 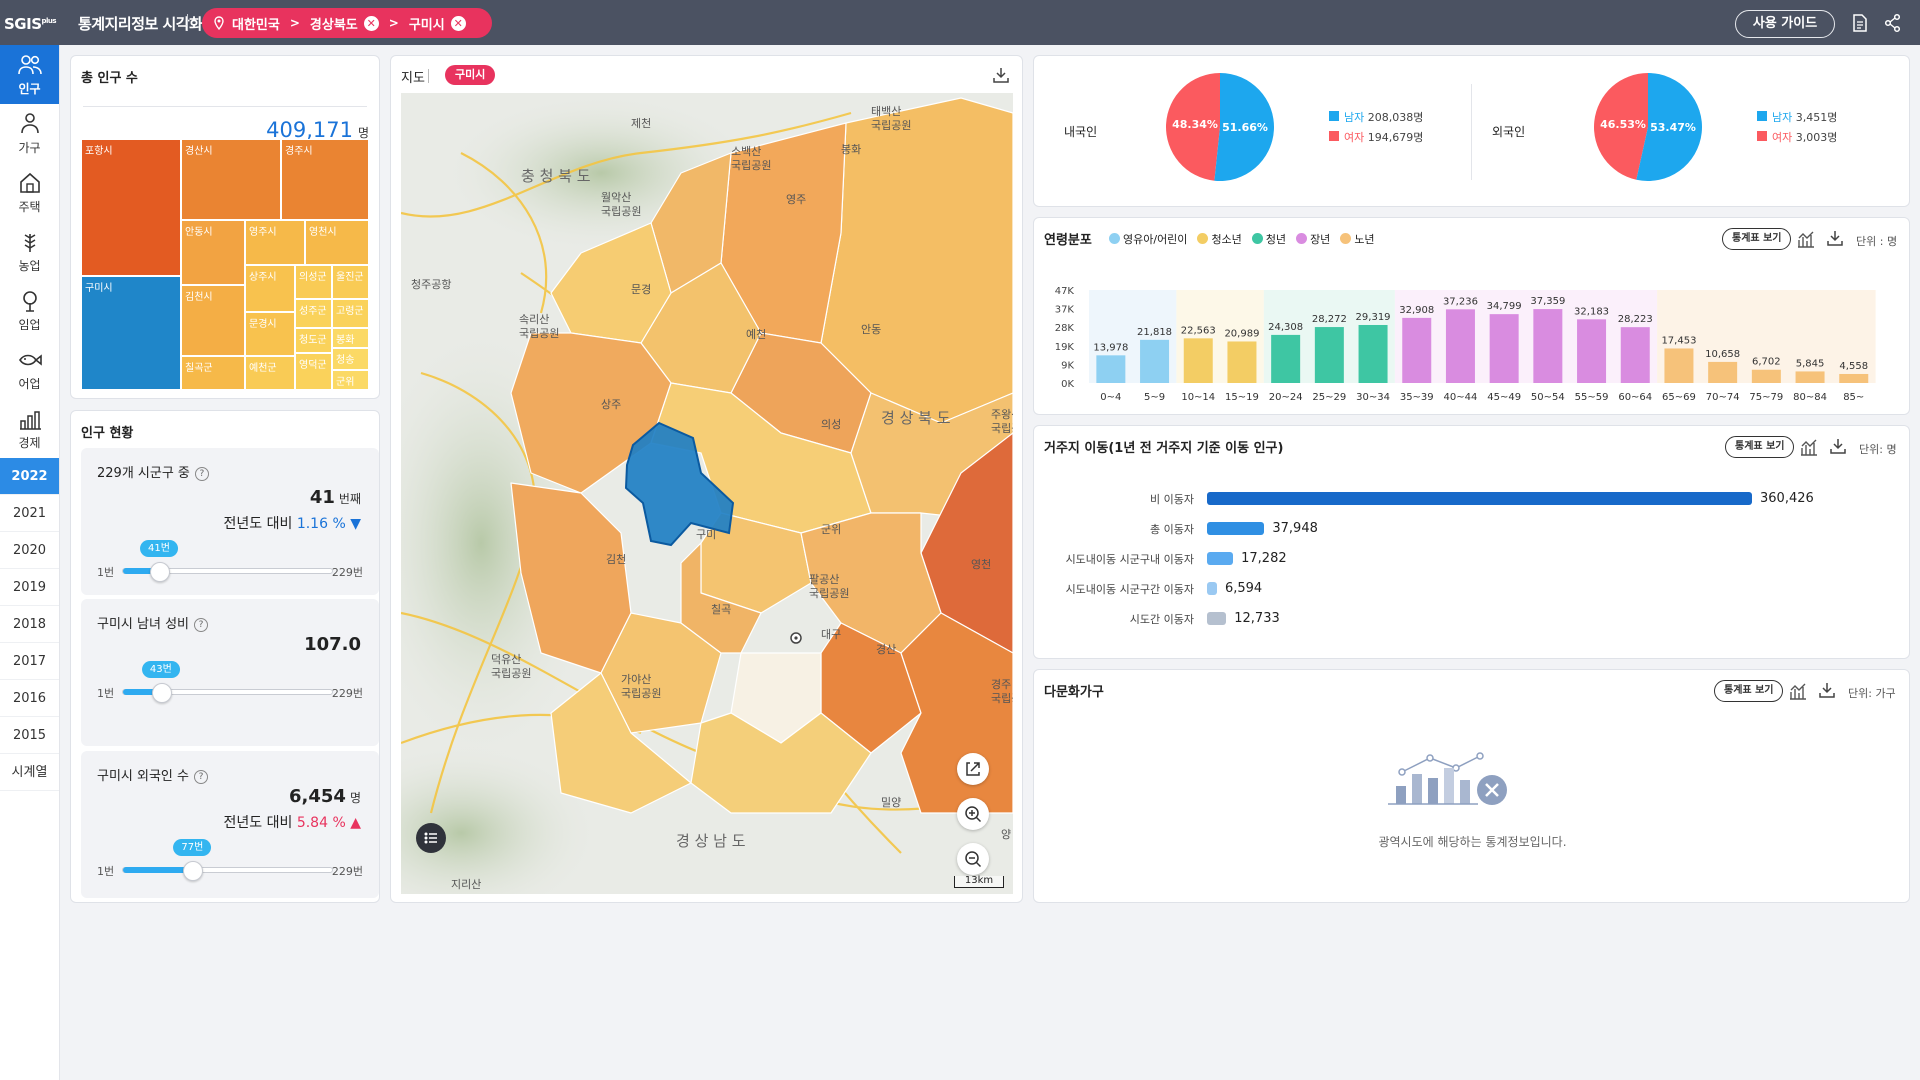 What do you see at coordinates (270, 334) in the screenshot?
I see `treemap-cell: 문경시` at bounding box center [270, 334].